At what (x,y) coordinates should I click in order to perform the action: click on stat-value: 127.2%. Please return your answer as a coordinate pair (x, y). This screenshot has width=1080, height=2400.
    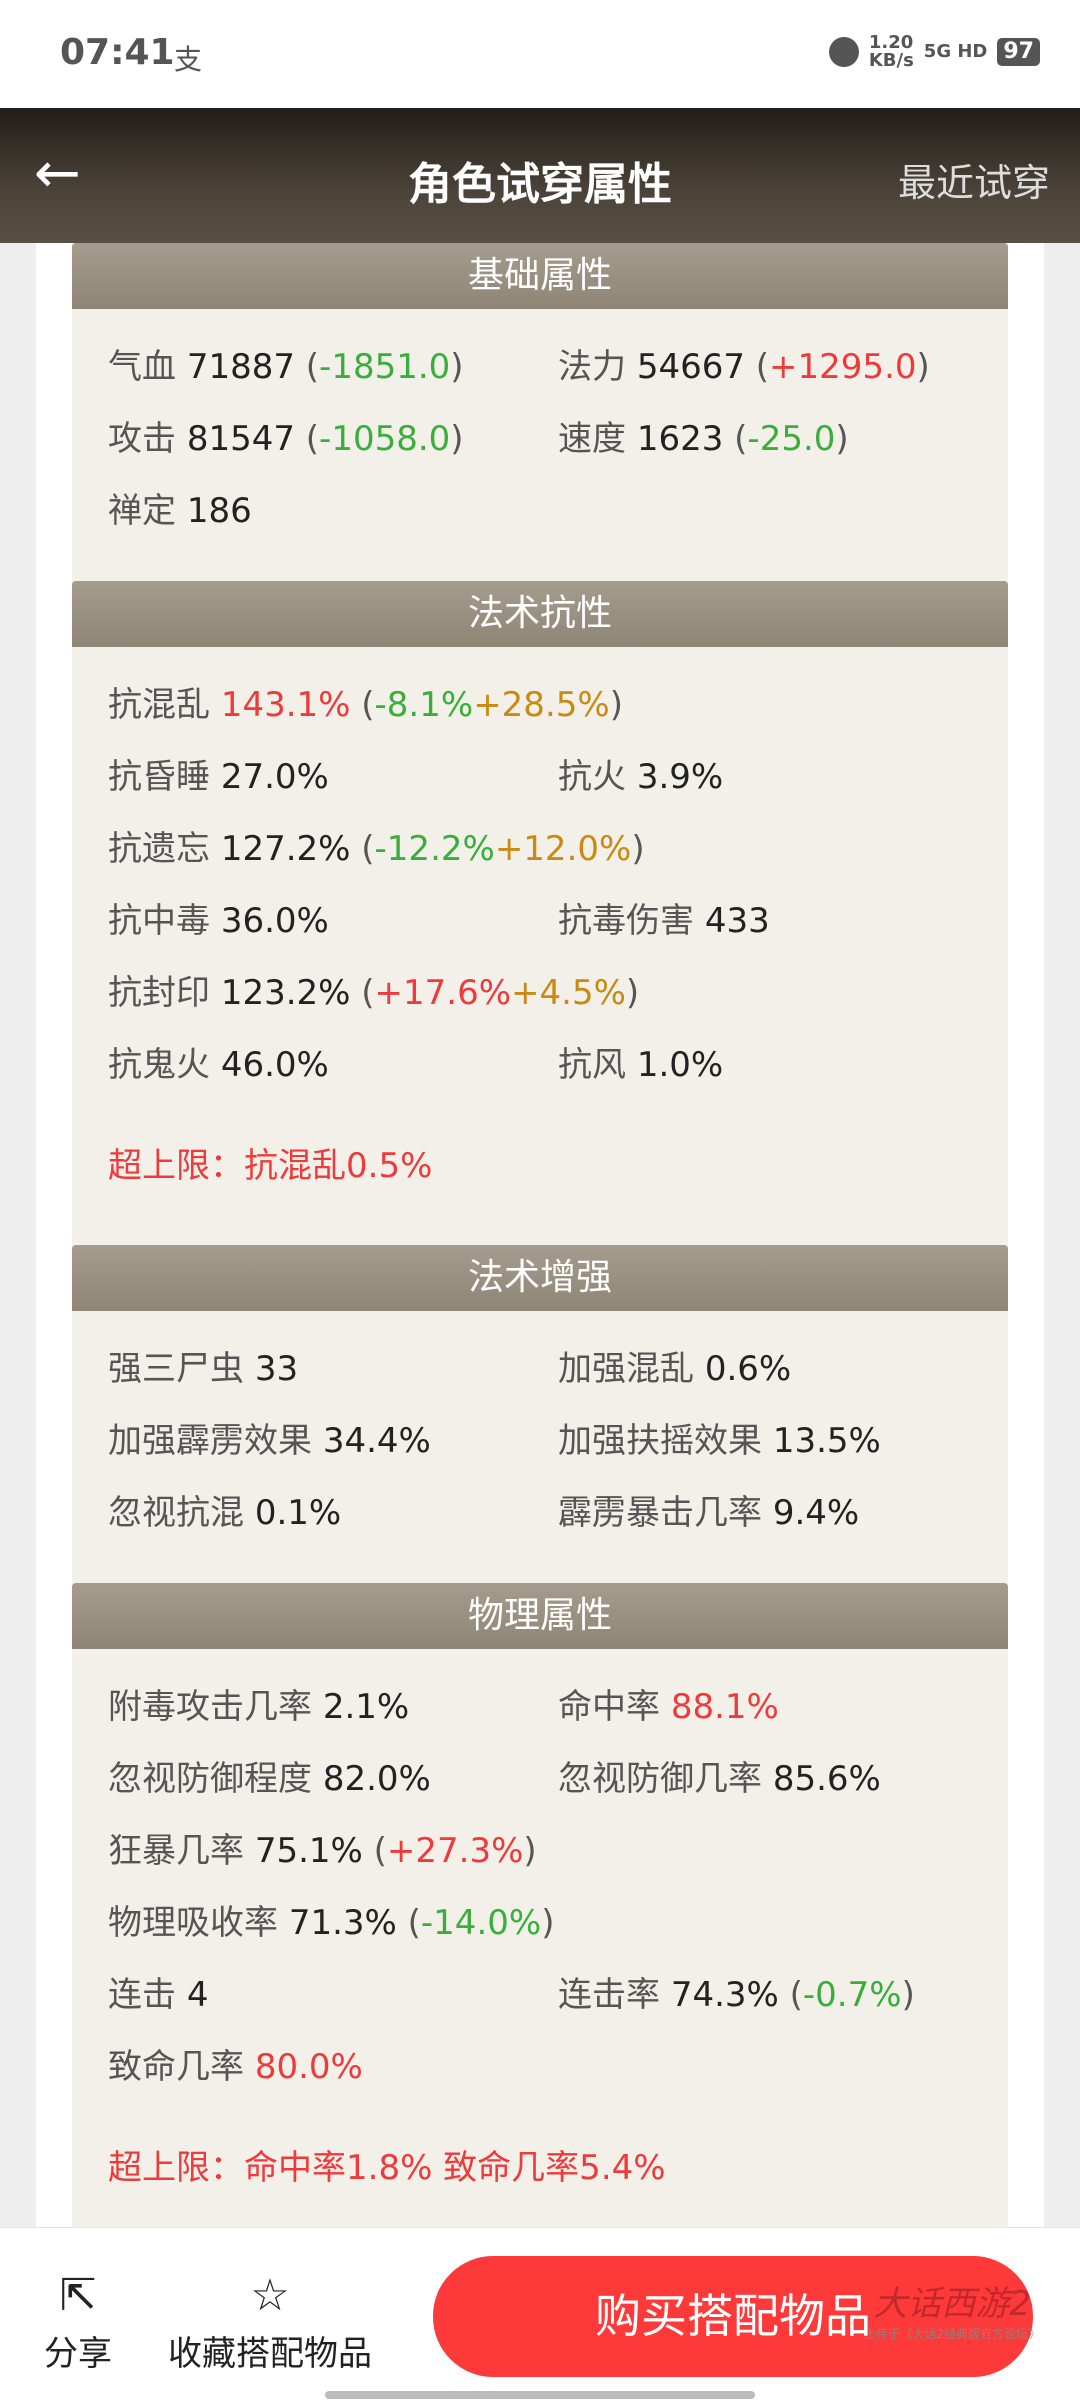
    Looking at the image, I should click on (291, 849).